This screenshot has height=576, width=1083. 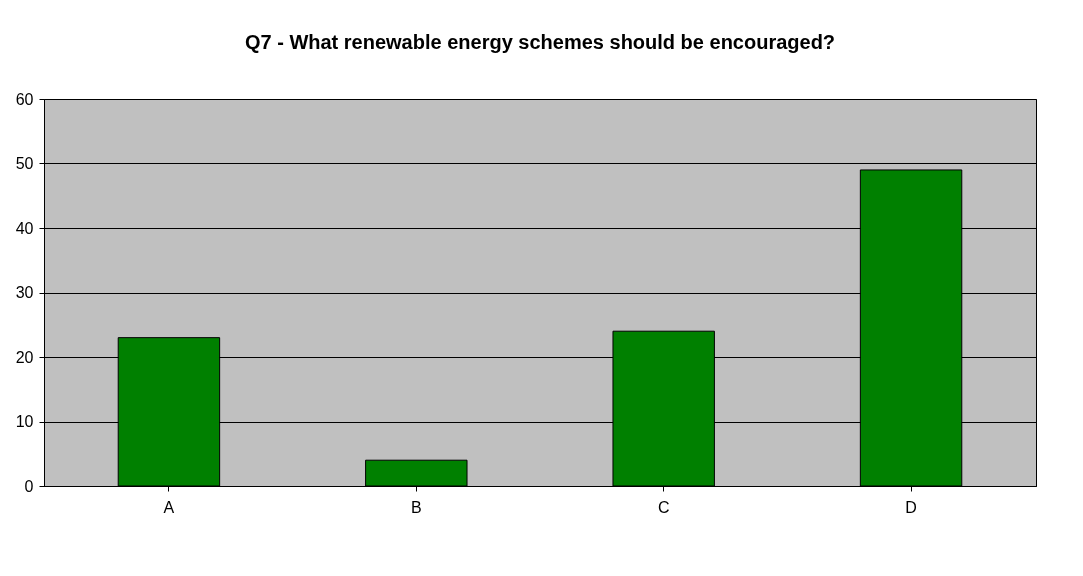 I want to click on x-tick-label: B, so click(x=416, y=507).